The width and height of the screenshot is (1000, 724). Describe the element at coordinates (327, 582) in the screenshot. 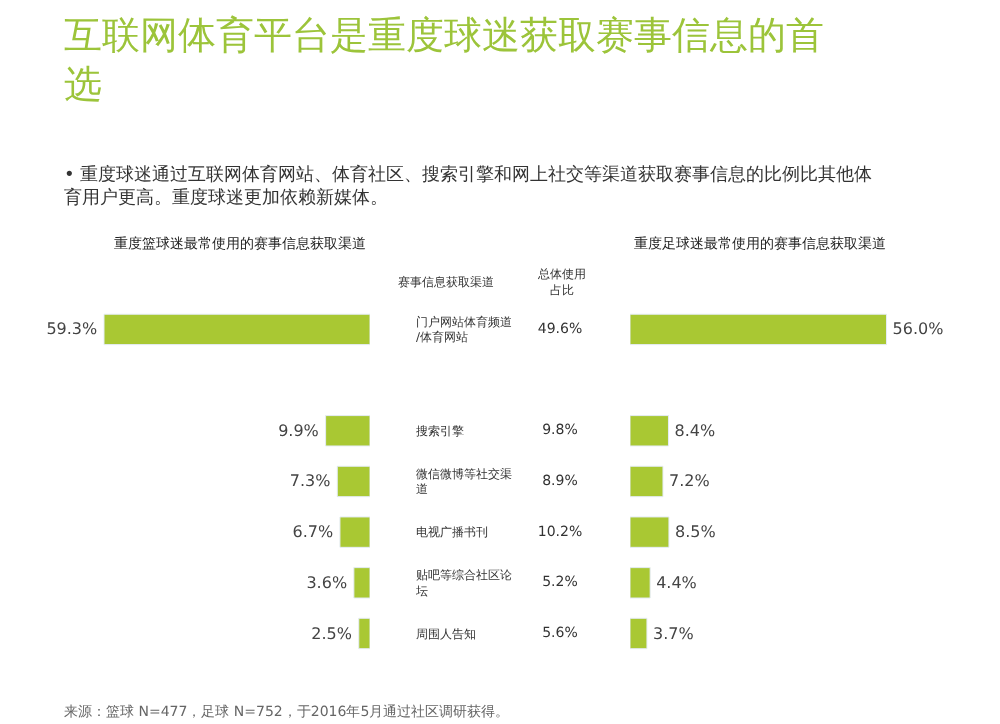

I see `data-label: 3.6%` at that location.